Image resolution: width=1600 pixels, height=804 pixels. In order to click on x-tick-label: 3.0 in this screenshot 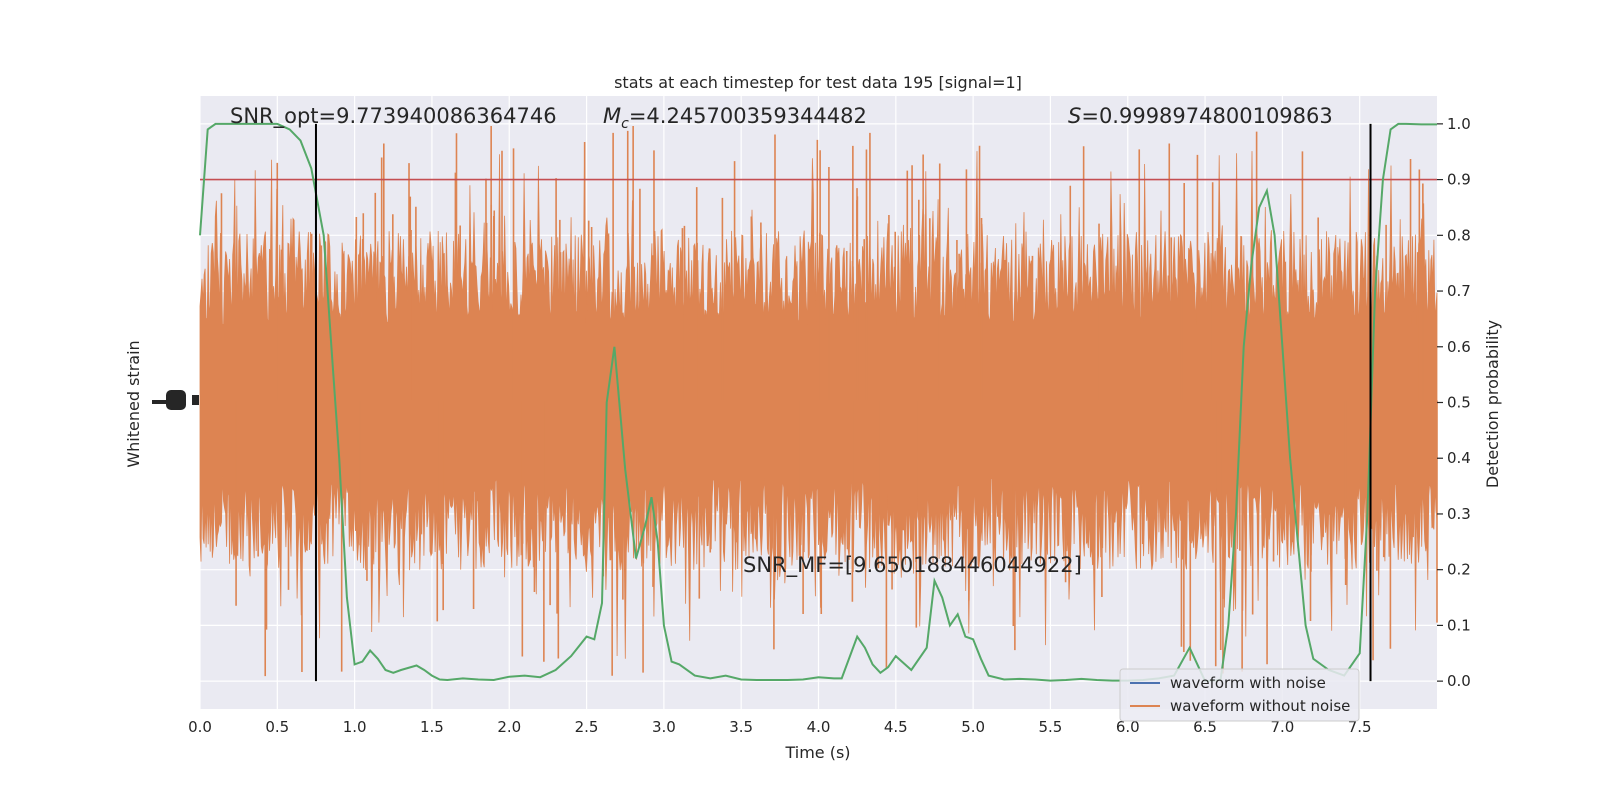, I will do `click(664, 727)`.